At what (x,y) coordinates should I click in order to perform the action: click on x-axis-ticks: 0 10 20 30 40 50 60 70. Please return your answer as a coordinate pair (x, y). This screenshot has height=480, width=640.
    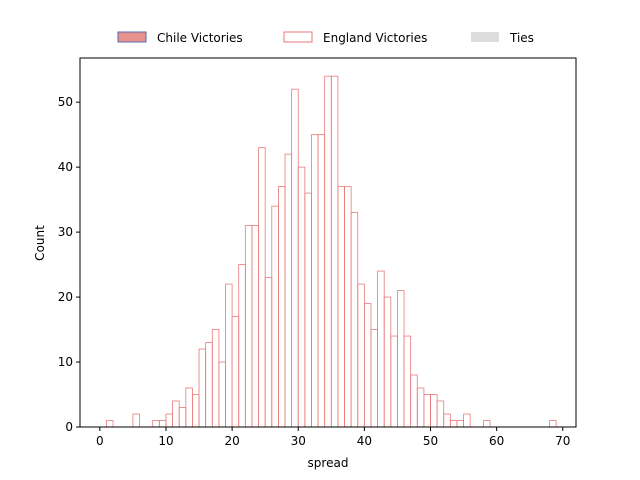
    Looking at the image, I should click on (333, 437).